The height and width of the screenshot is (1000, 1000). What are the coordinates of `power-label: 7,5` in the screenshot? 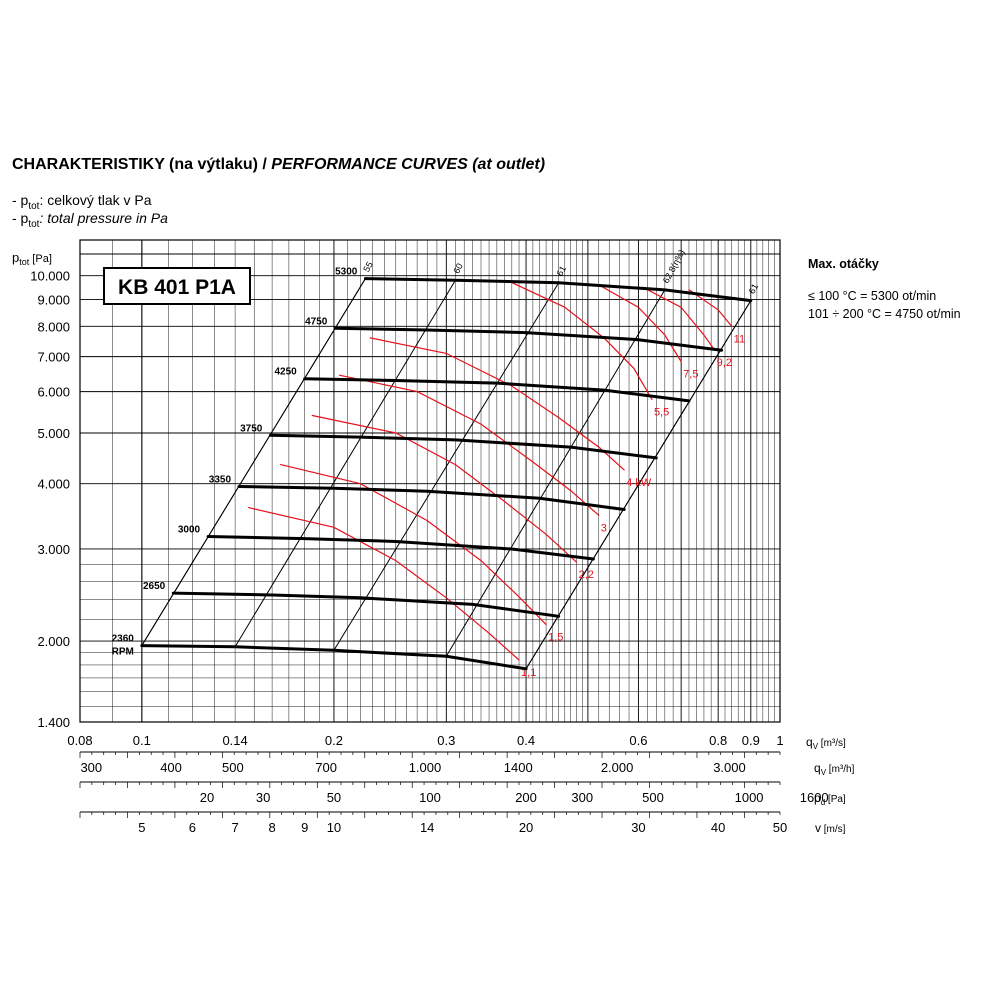 It's located at (690, 375).